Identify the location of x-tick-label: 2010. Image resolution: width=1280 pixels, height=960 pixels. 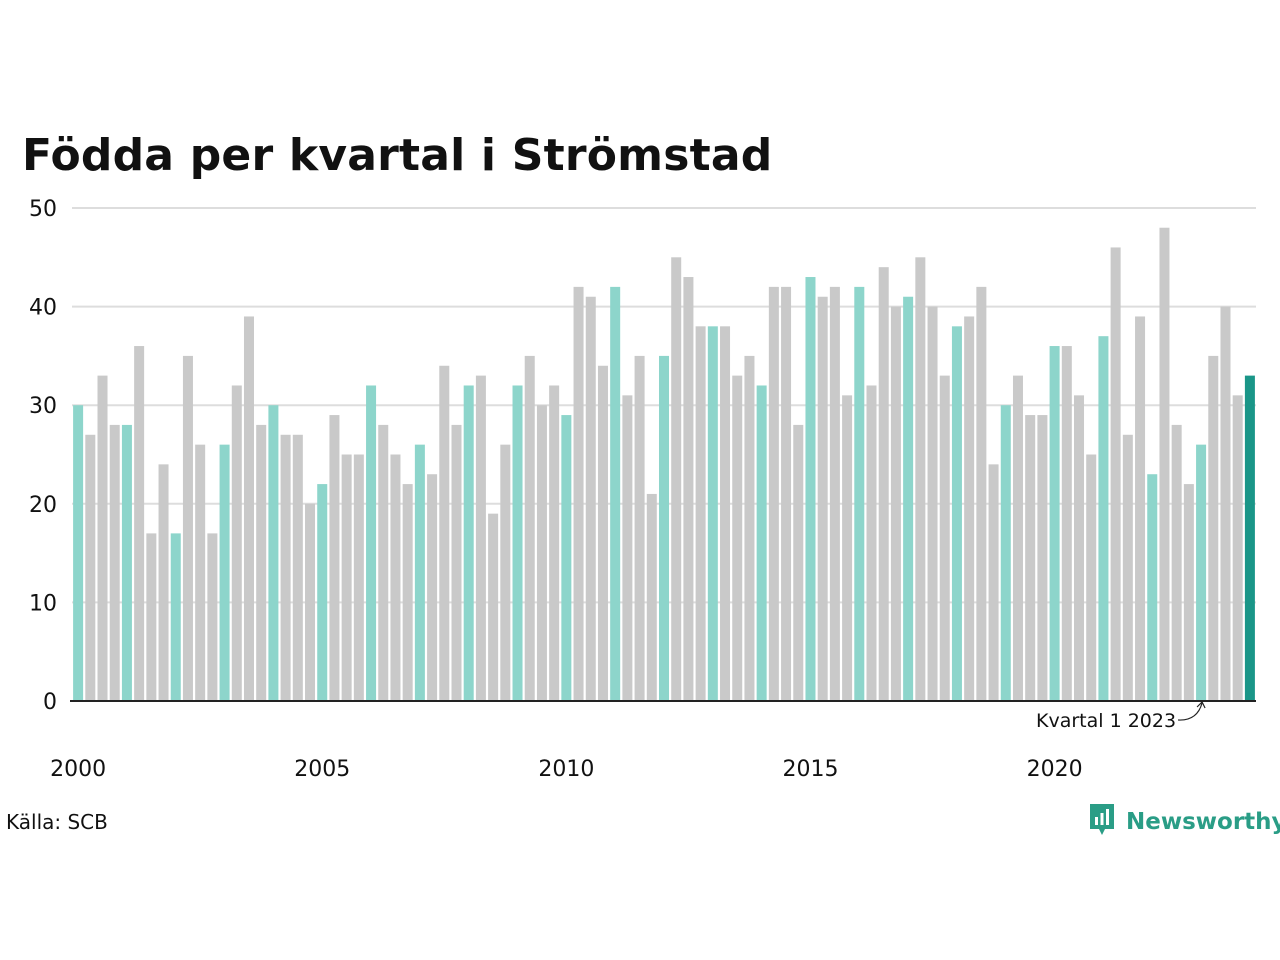
(566, 769).